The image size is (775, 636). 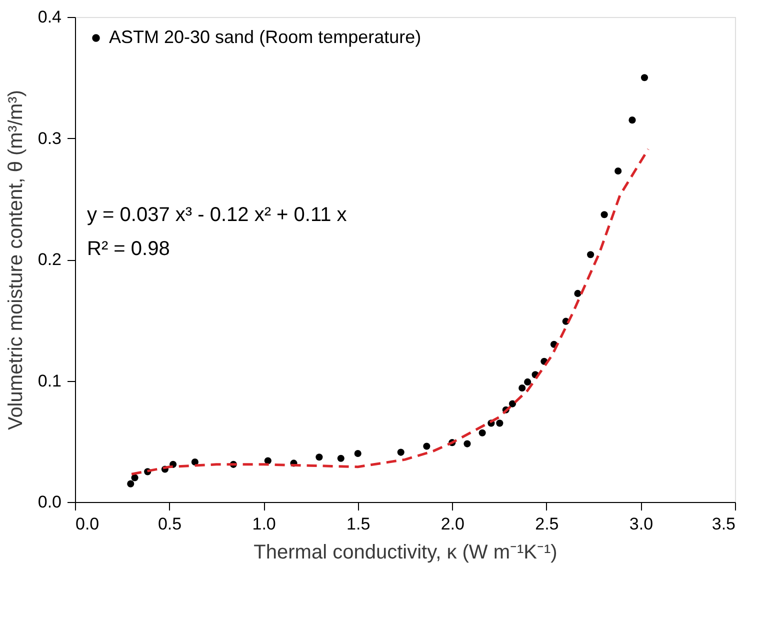 What do you see at coordinates (641, 524) in the screenshot?
I see `x-tick-label: 3.0` at bounding box center [641, 524].